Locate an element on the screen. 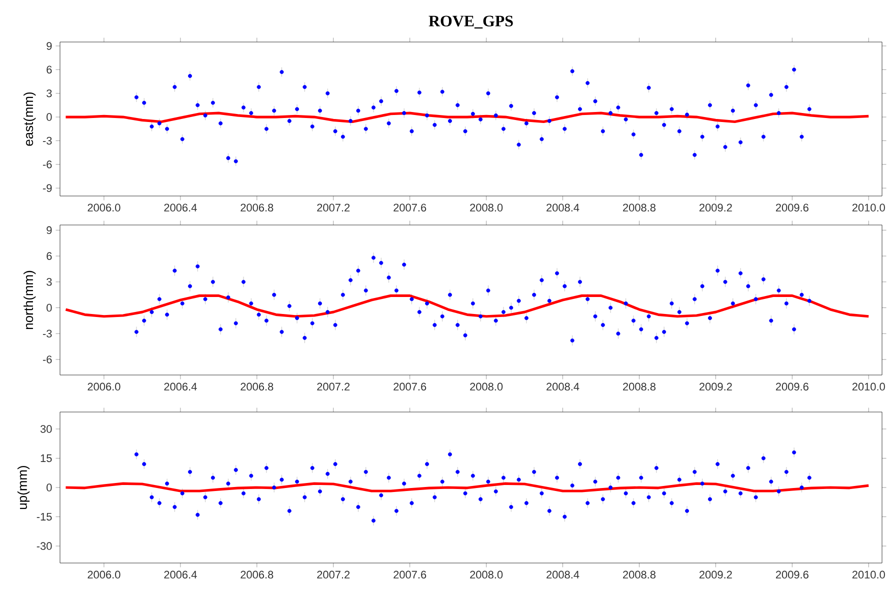  chart-title: ROVE_GPS is located at coordinates (470, 22).